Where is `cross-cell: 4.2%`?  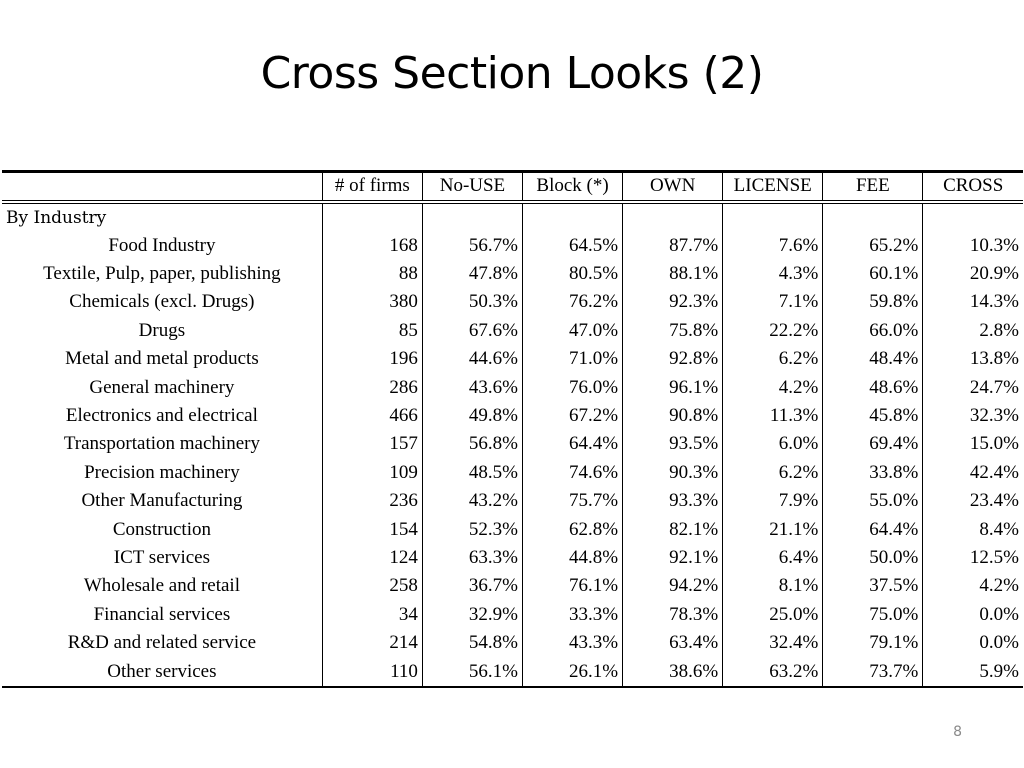 cross-cell: 4.2% is located at coordinates (972, 586).